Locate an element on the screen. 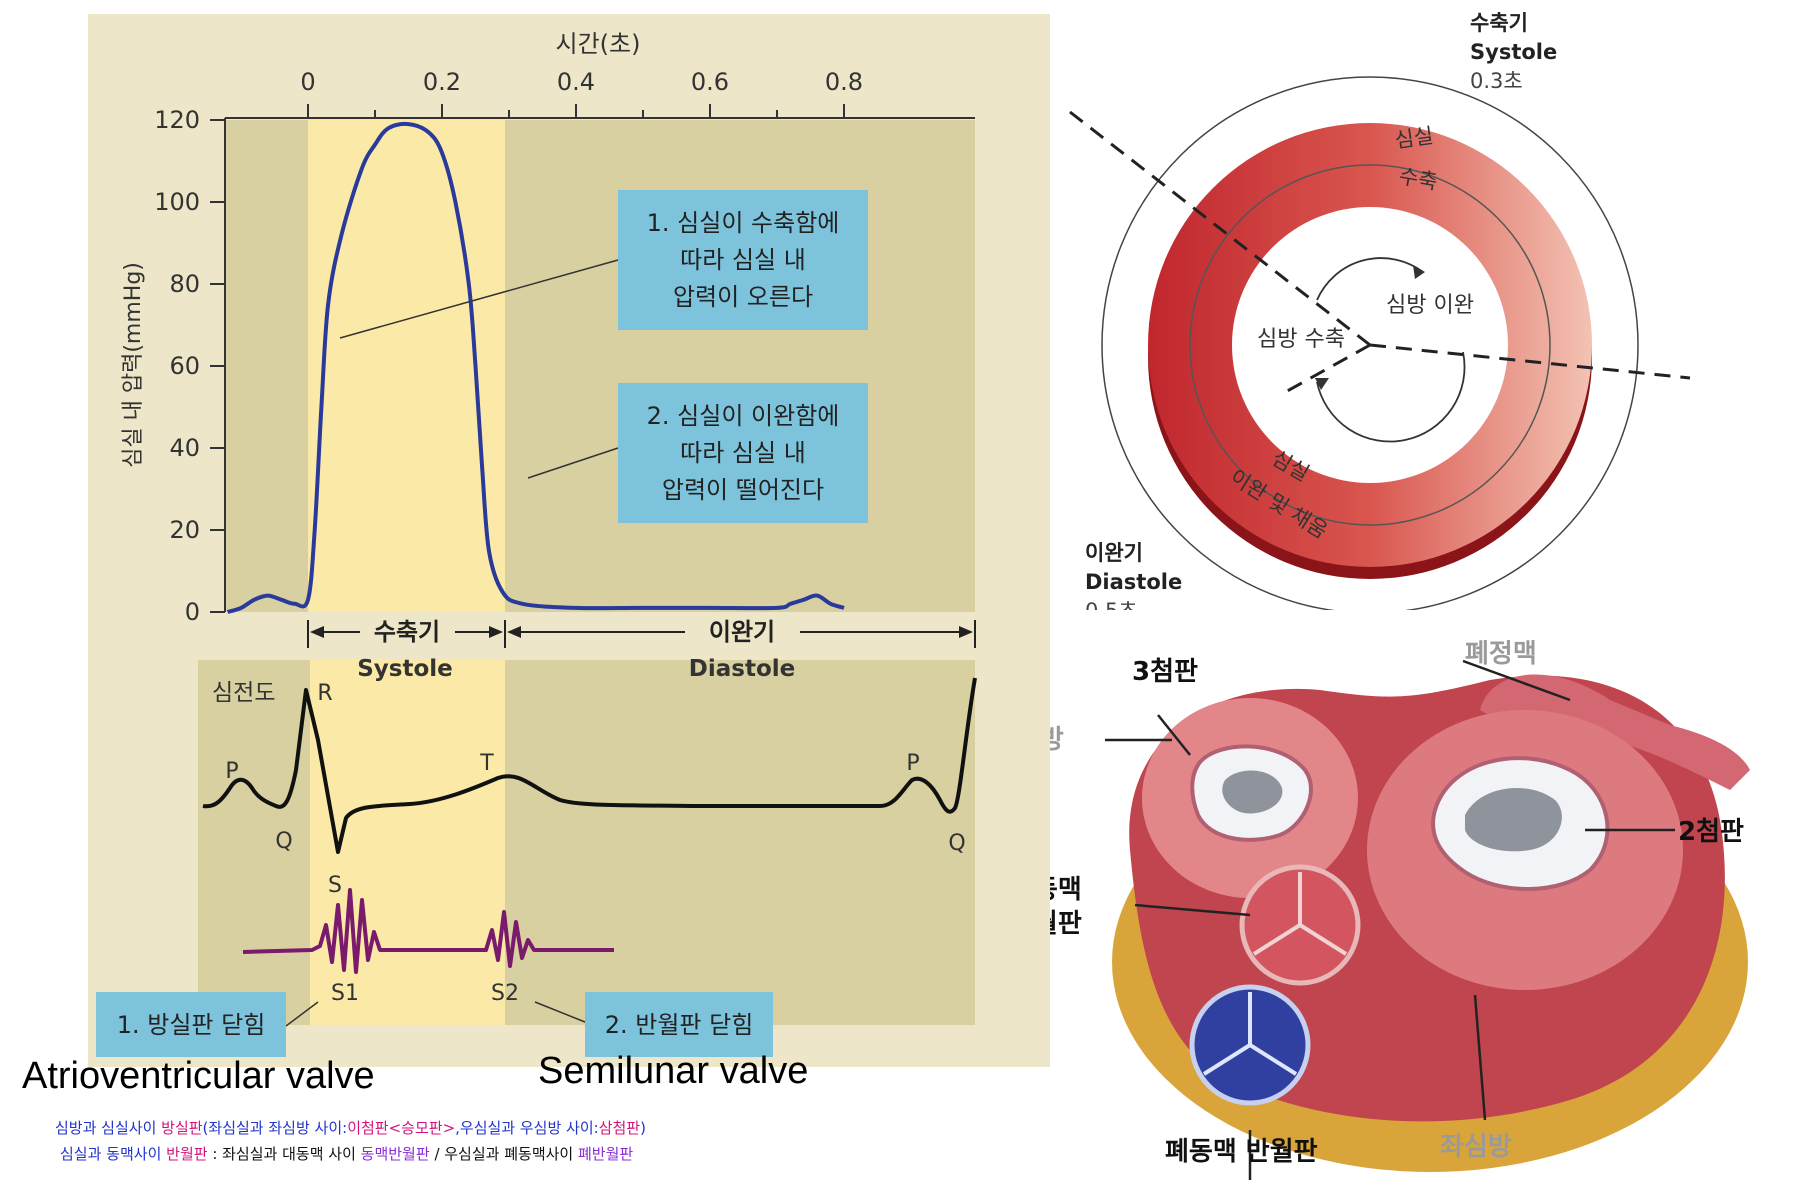  ecg-wave-p2: P is located at coordinates (912, 763).